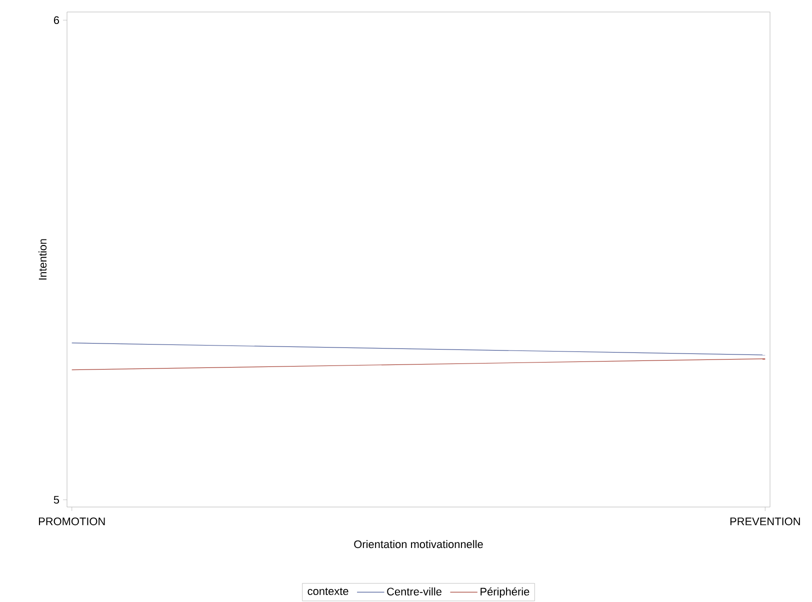  I want to click on legend-label: Périphérie, so click(505, 592).